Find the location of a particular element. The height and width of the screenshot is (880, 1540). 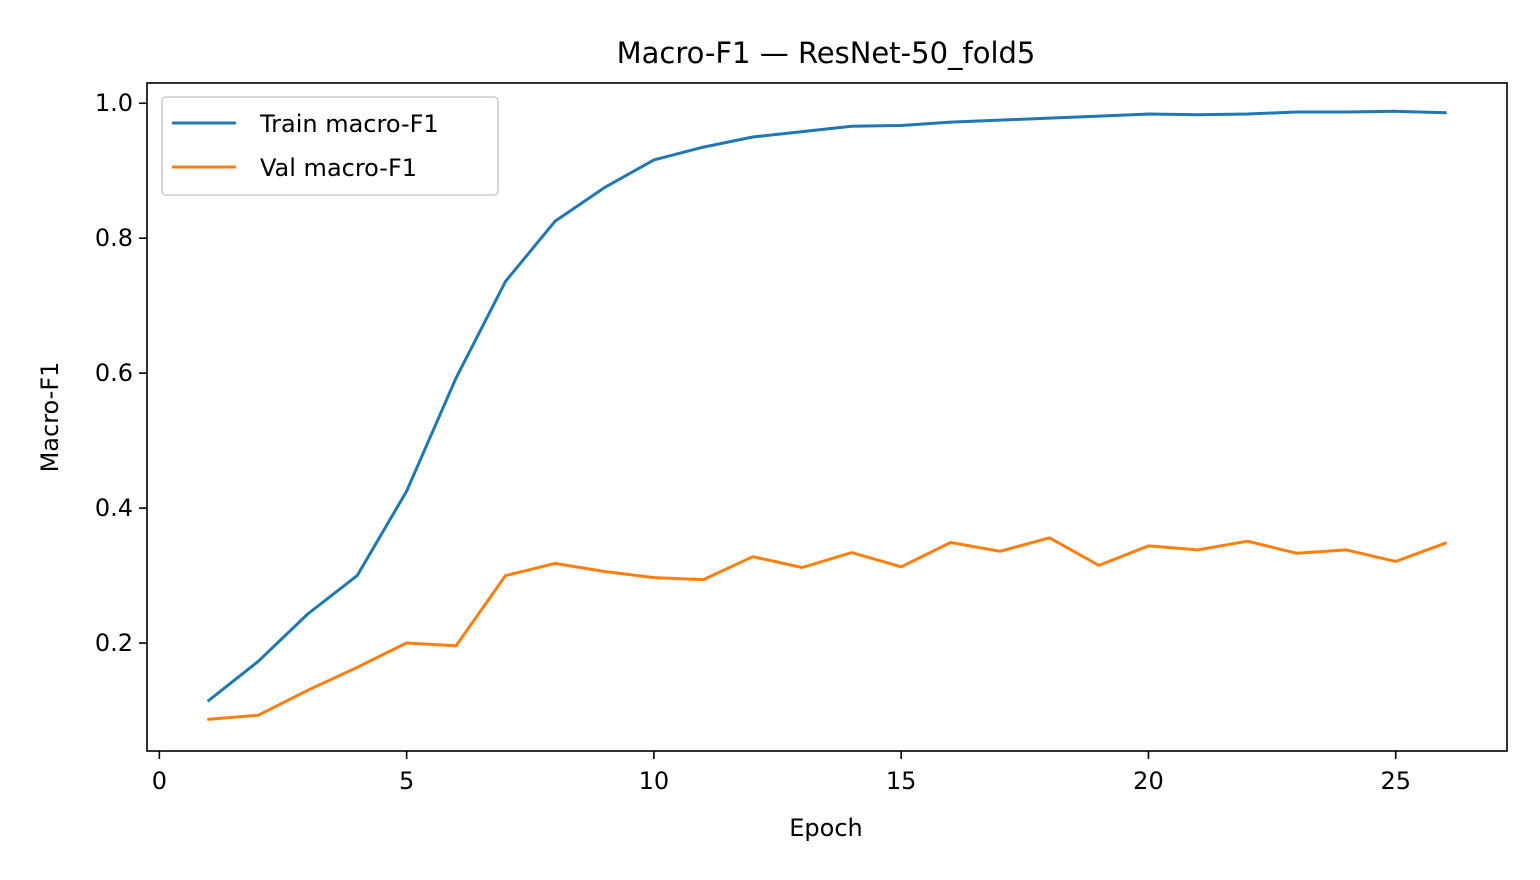

y-tick-label: 0.6 is located at coordinates (114, 373).